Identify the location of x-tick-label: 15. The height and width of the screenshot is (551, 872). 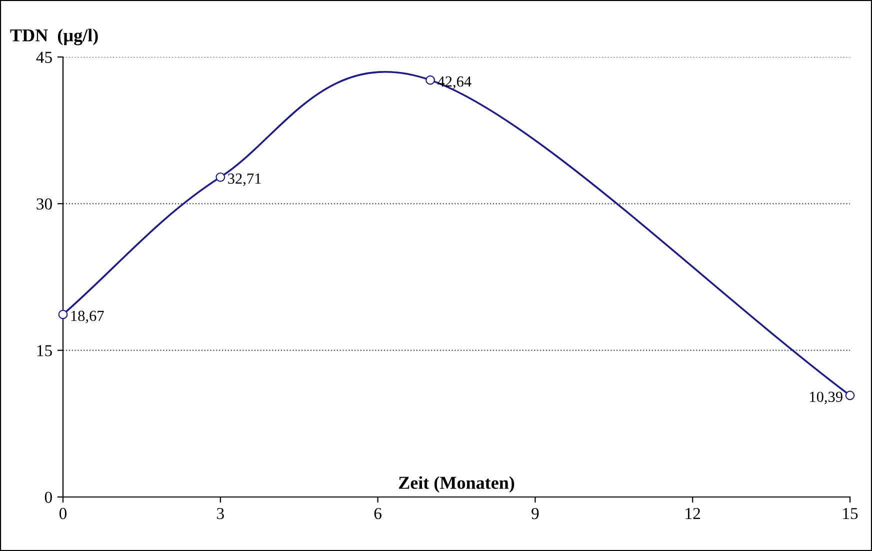
(850, 514).